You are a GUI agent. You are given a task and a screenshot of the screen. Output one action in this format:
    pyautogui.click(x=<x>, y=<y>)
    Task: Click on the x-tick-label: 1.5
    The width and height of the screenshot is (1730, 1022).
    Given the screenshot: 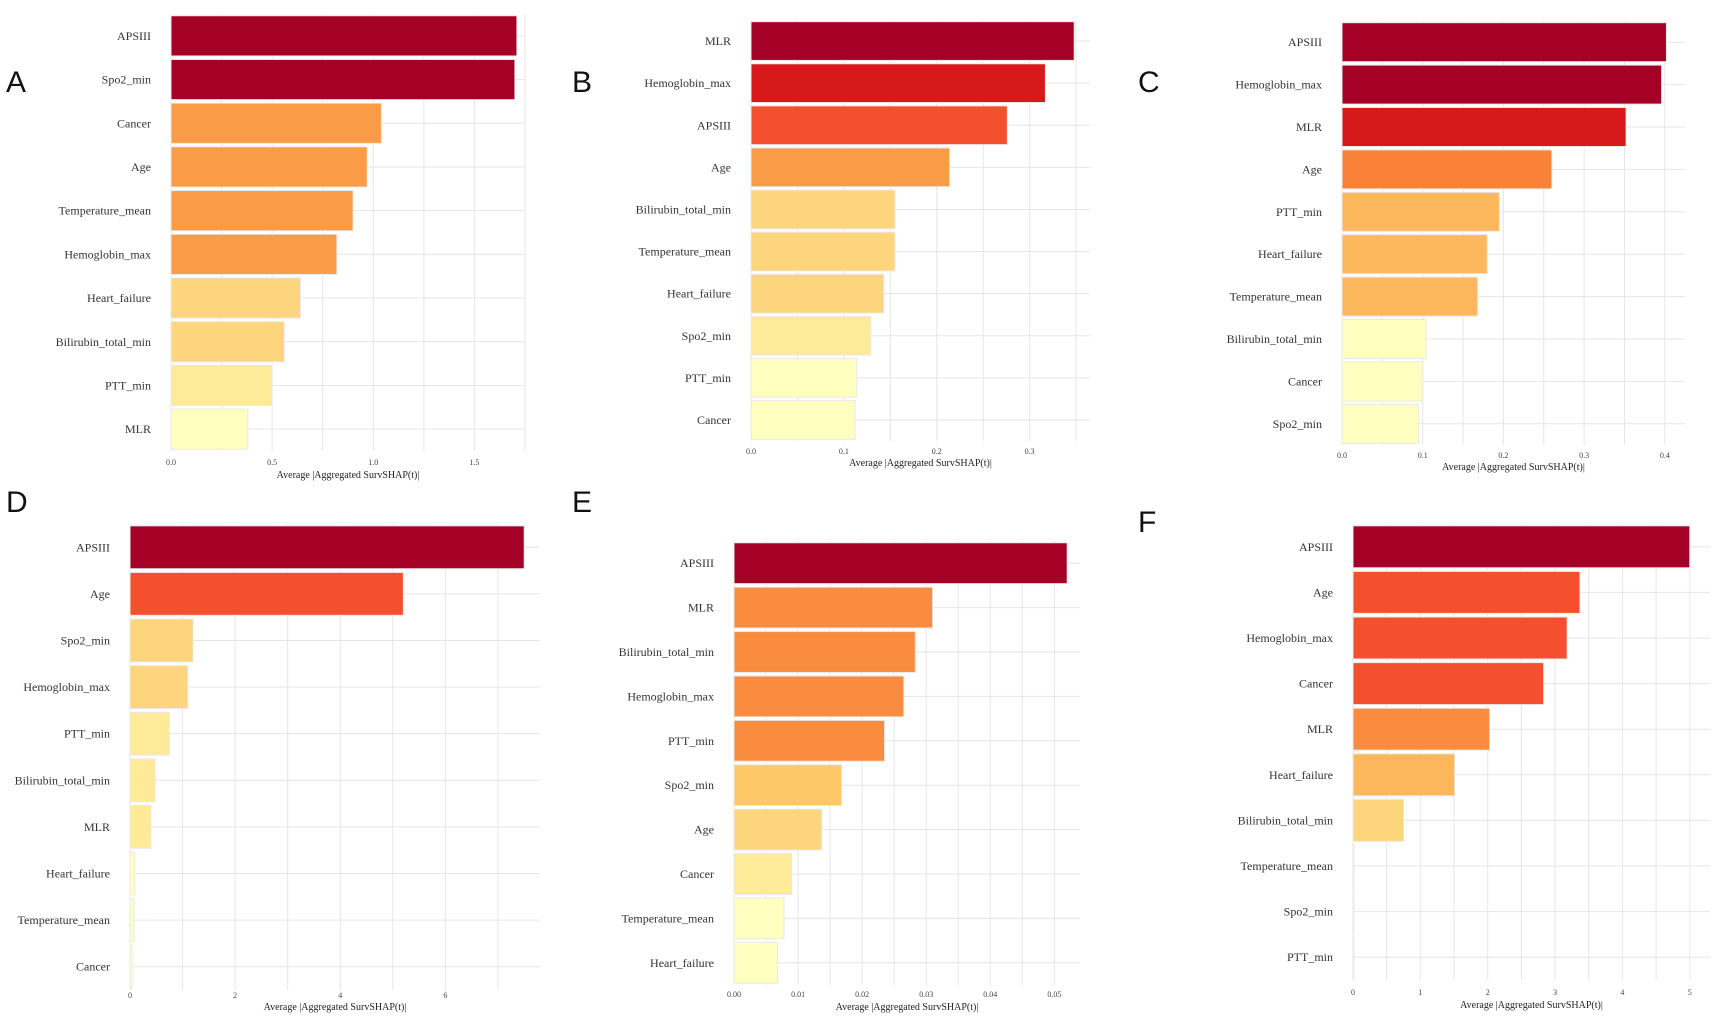 What is the action you would take?
    pyautogui.click(x=474, y=462)
    